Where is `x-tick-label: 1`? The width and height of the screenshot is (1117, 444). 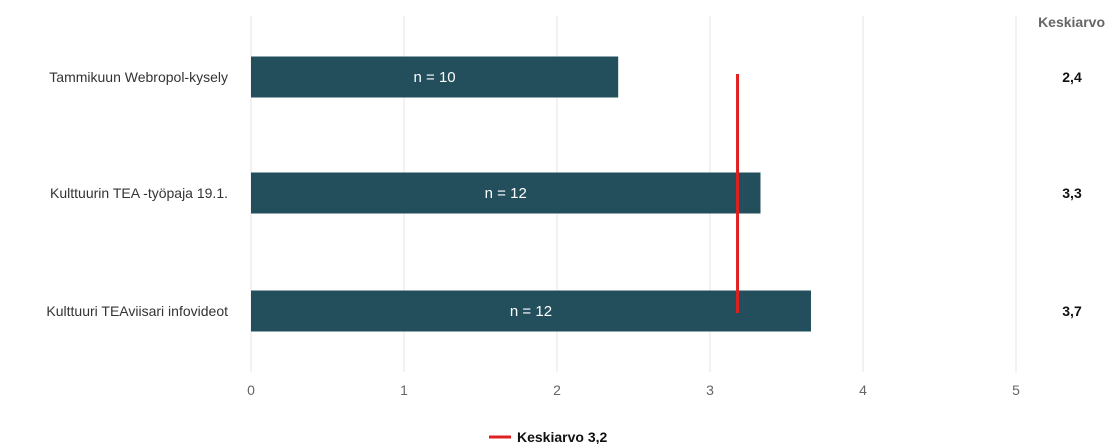
x-tick-label: 1 is located at coordinates (404, 390).